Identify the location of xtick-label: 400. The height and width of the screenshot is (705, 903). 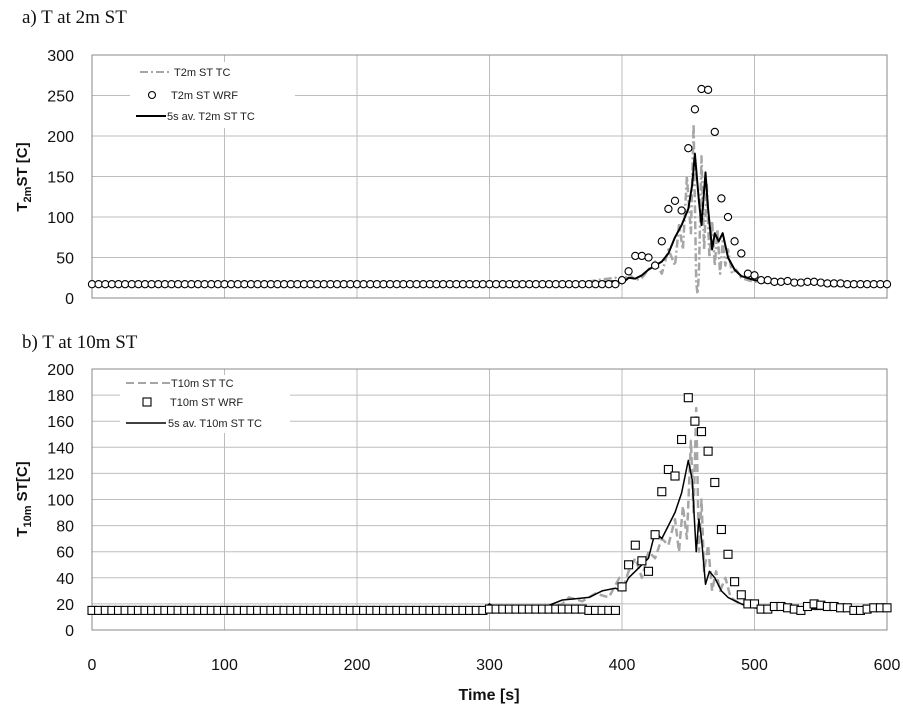
(622, 665).